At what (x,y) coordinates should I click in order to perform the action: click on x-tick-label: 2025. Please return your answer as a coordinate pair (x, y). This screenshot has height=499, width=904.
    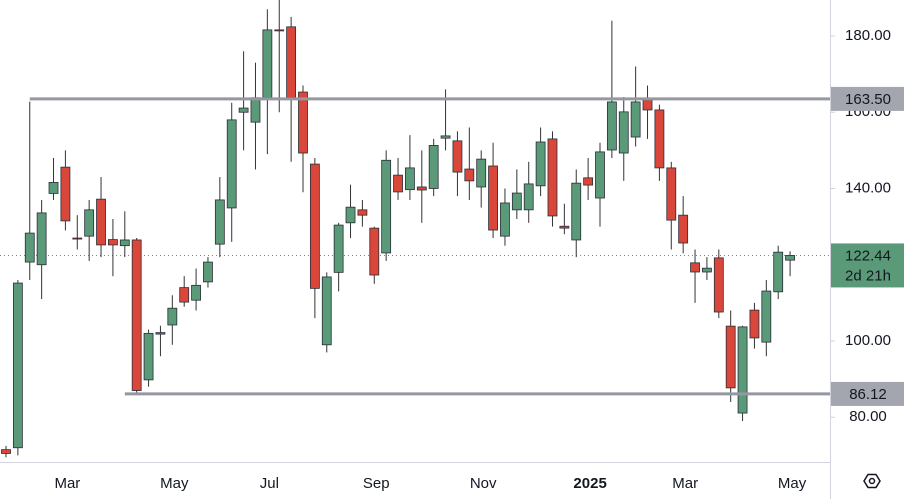
    Looking at the image, I should click on (589, 483).